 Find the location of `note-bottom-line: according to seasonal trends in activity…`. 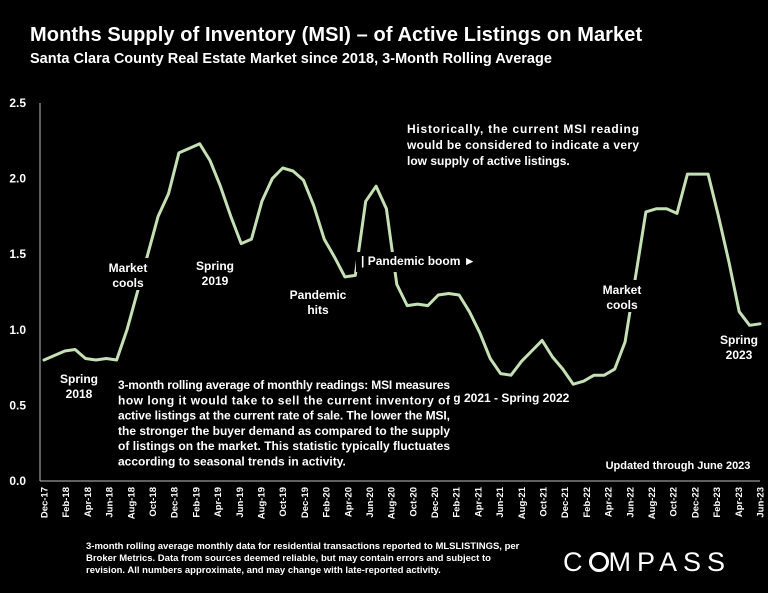

note-bottom-line: according to seasonal trends in activity… is located at coordinates (232, 462).